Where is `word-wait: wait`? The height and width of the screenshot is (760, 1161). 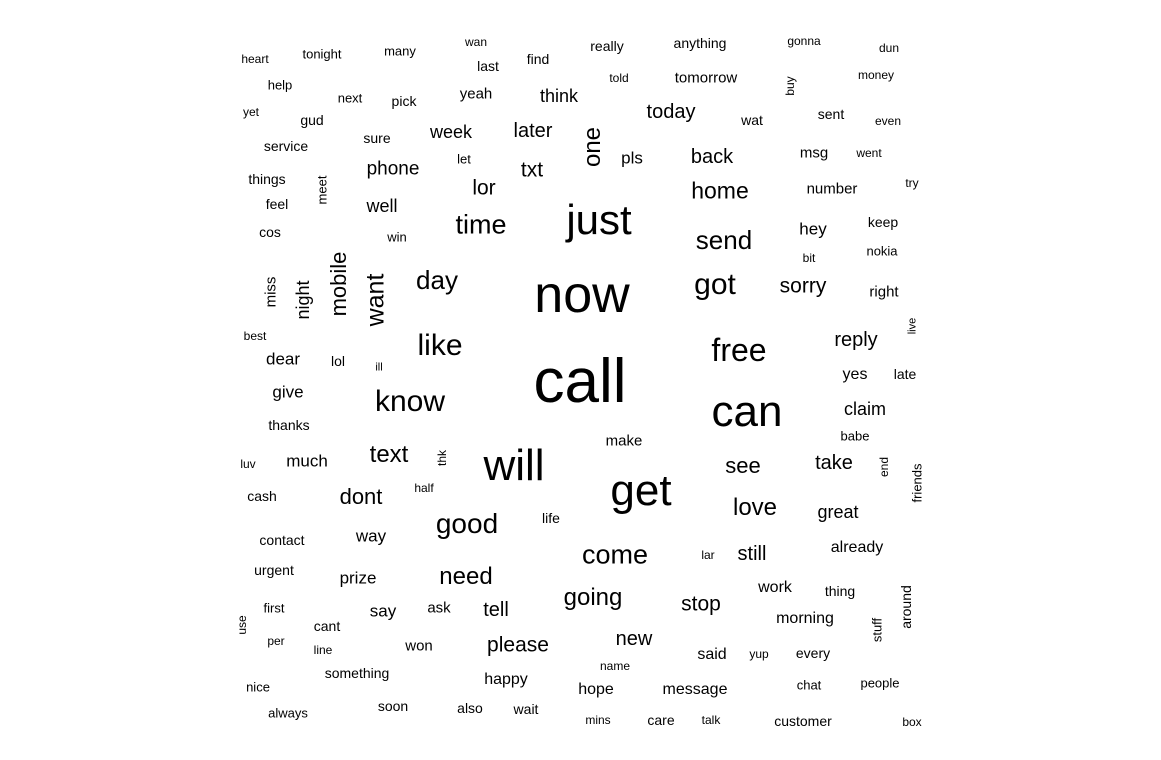 word-wait: wait is located at coordinates (526, 709).